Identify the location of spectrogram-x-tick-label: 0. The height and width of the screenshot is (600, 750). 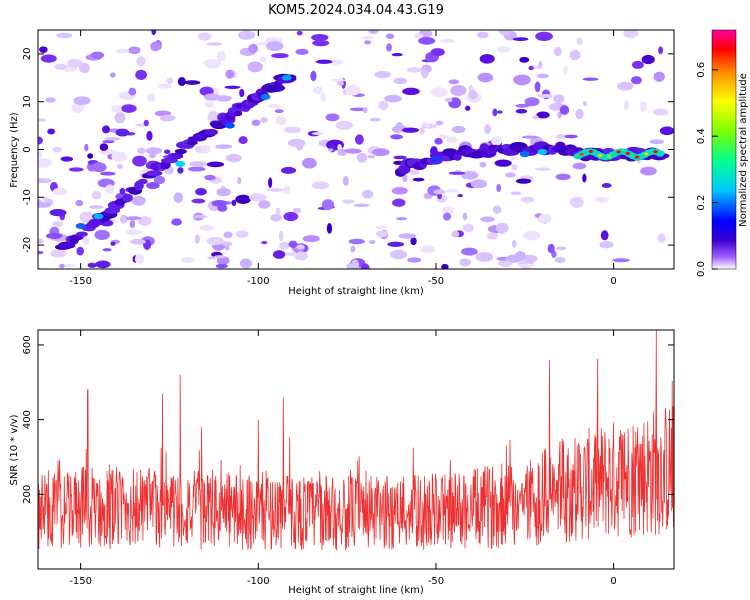
(613, 281).